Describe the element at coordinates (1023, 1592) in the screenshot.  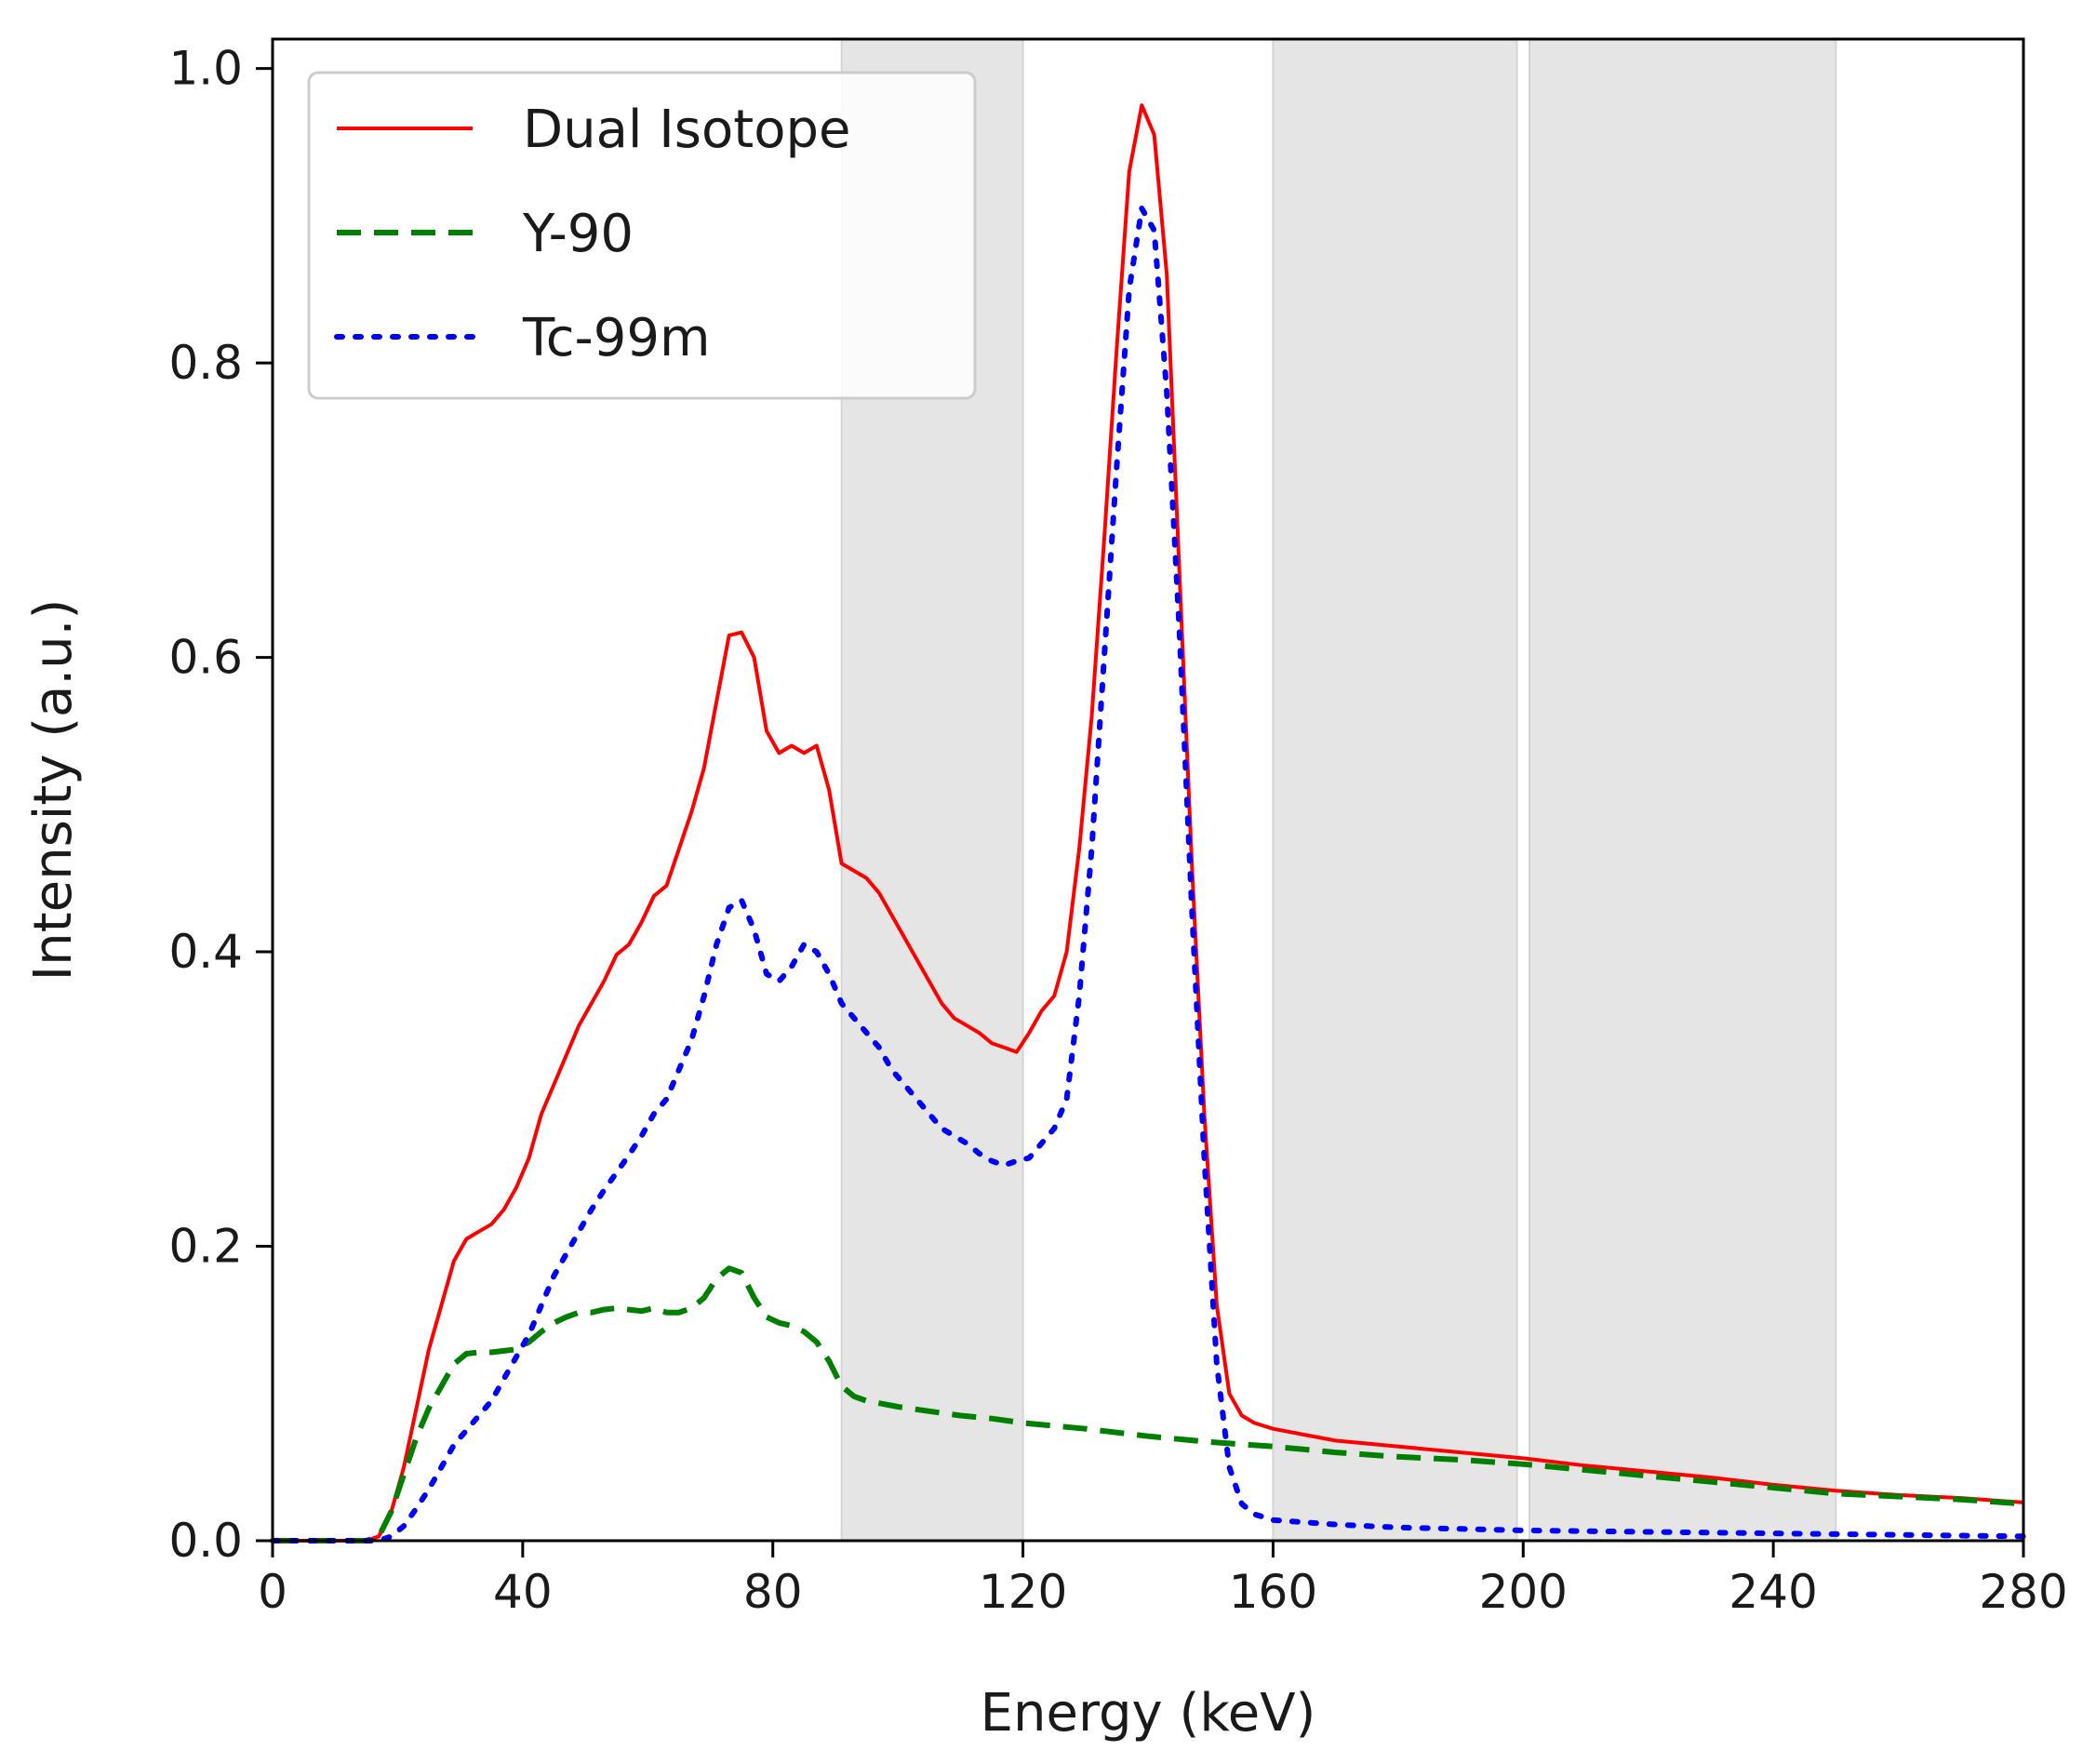
I see `x-tick-label: 120` at that location.